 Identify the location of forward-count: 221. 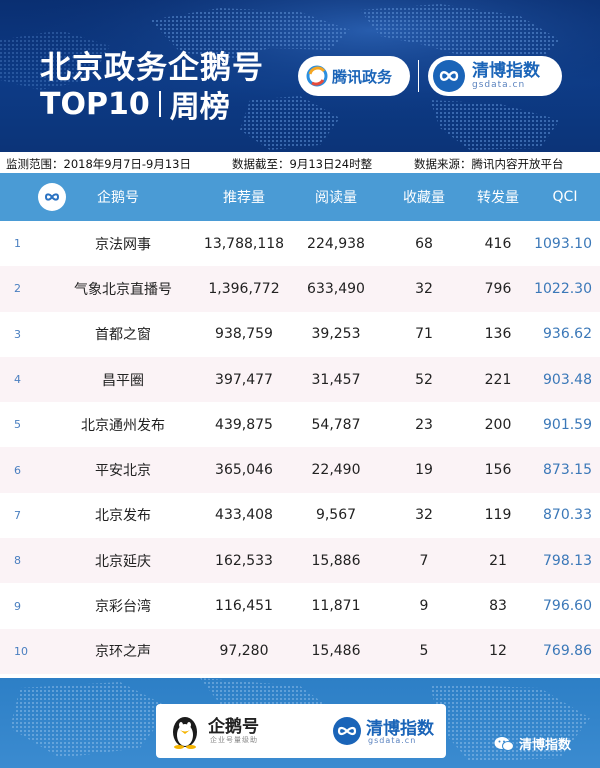
(498, 379).